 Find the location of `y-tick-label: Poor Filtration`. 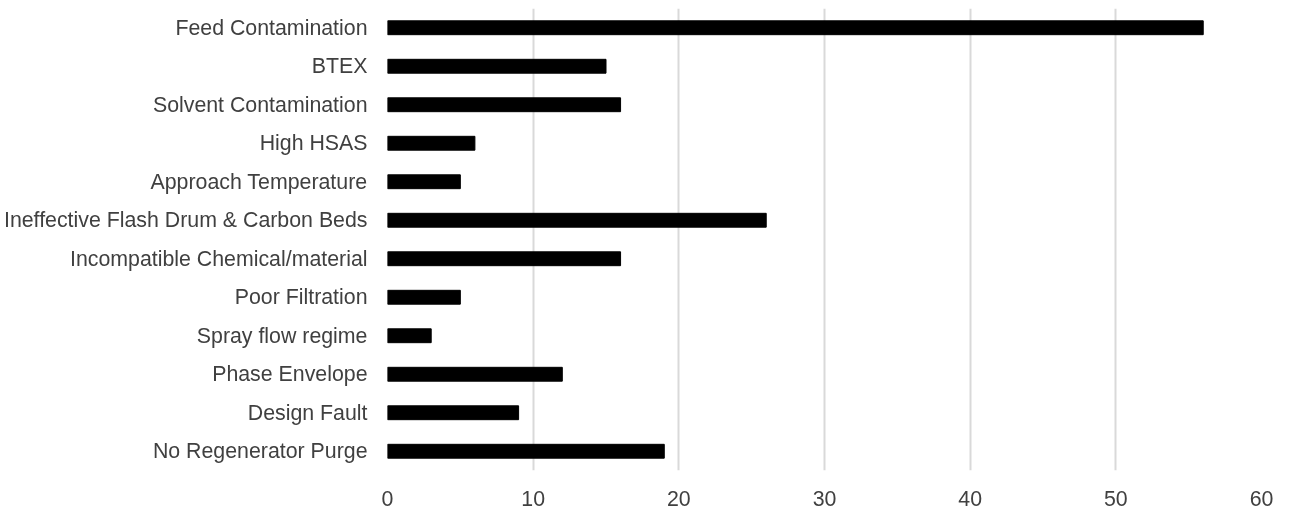

y-tick-label: Poor Filtration is located at coordinates (301, 297).